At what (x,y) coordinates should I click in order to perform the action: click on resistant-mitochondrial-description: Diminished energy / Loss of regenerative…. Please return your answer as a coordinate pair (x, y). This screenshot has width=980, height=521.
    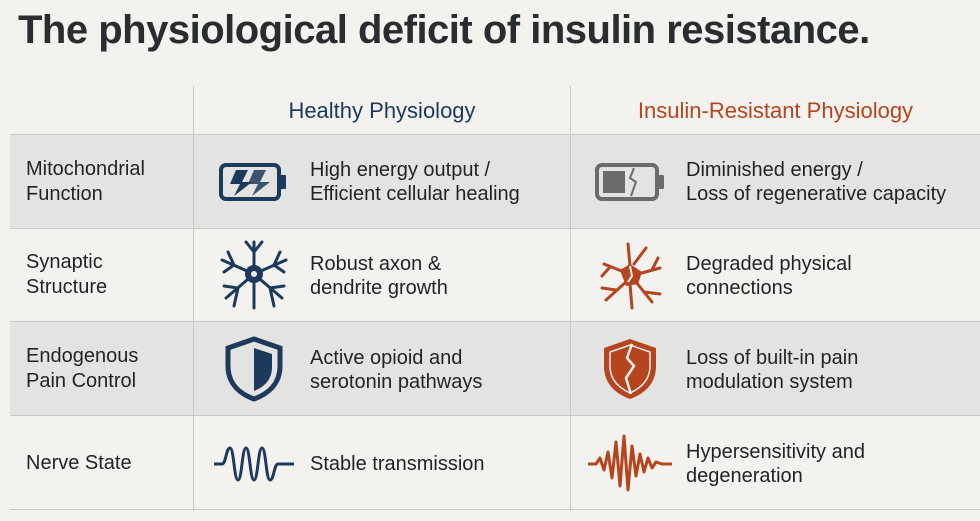
    Looking at the image, I should click on (816, 182).